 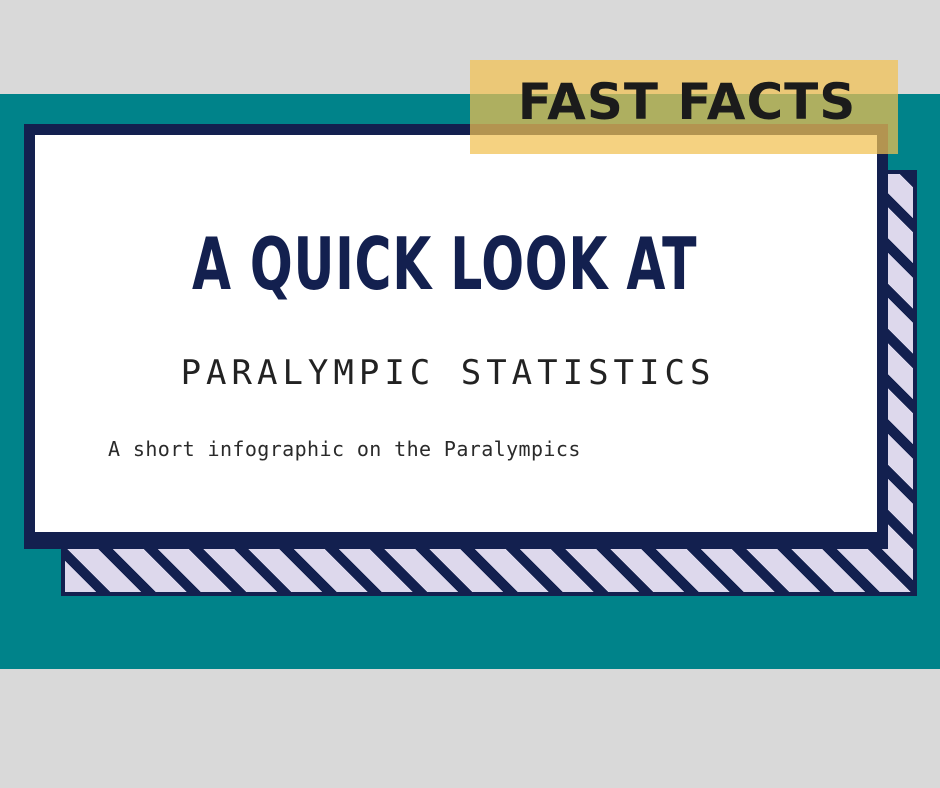 What do you see at coordinates (444, 264) in the screenshot?
I see `headline: A QUICK LOOK AT` at bounding box center [444, 264].